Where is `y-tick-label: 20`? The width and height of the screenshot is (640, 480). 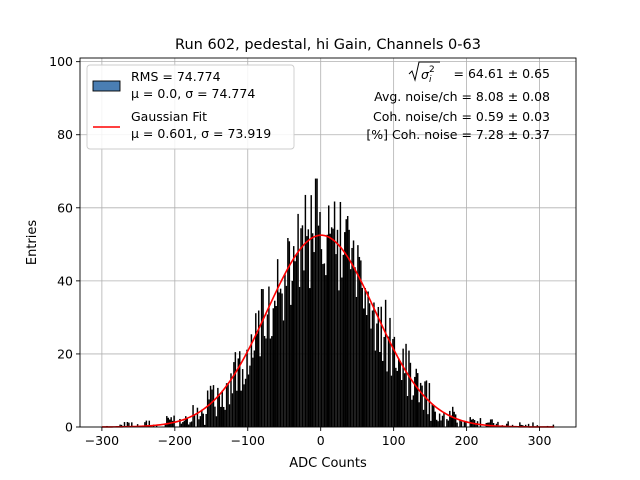
y-tick-label: 20 is located at coordinates (65, 353).